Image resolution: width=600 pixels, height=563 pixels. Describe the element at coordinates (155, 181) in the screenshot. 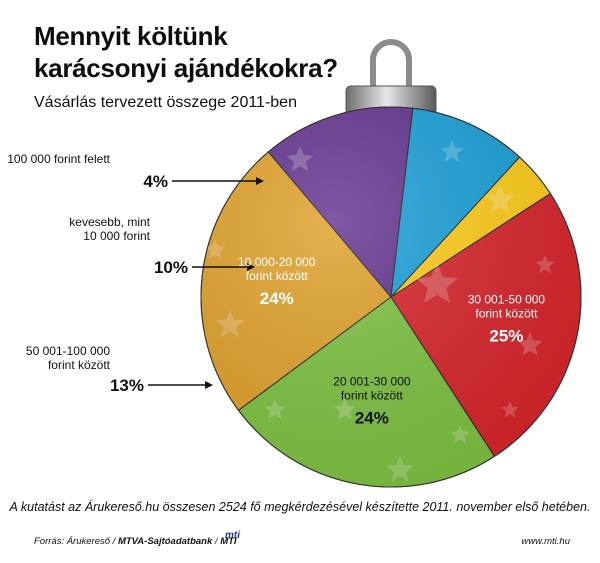

I see `slice-value-5: 4%` at that location.